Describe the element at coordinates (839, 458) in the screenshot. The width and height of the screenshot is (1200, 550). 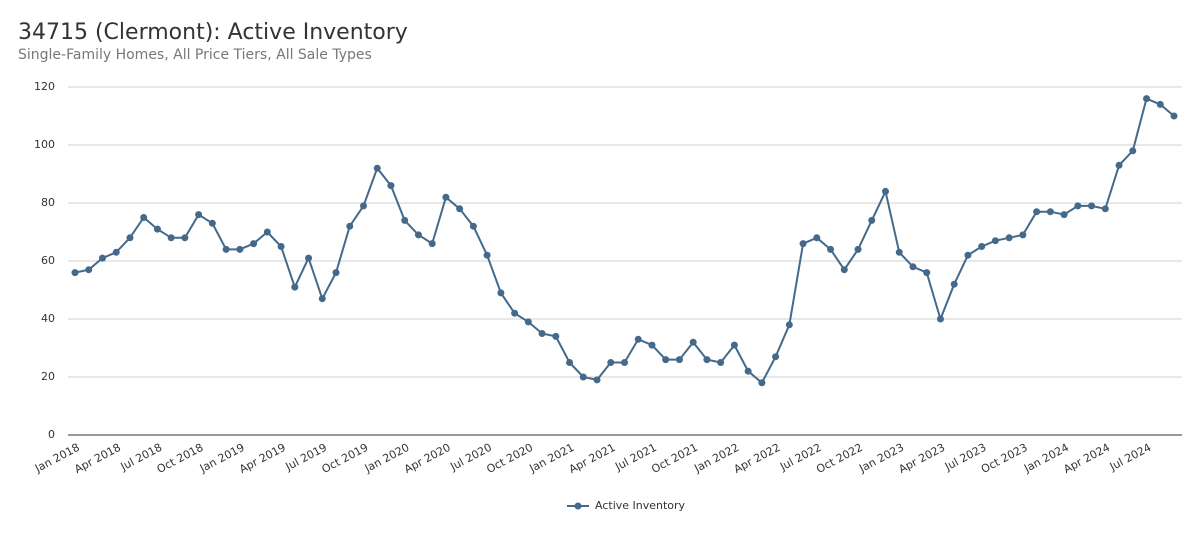
I see `x-tick-label: Oct 2022` at that location.